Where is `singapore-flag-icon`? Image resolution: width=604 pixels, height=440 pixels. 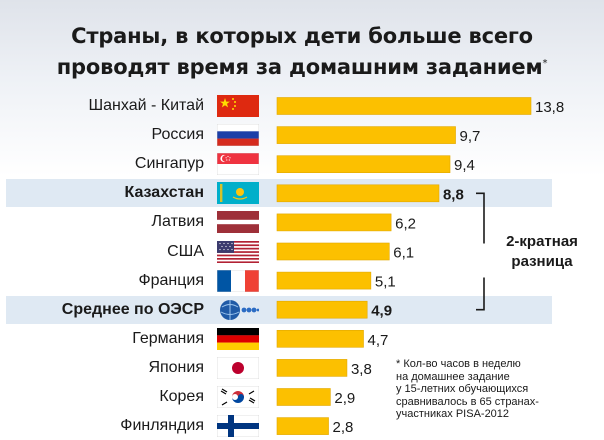 singapore-flag-icon is located at coordinates (238, 164).